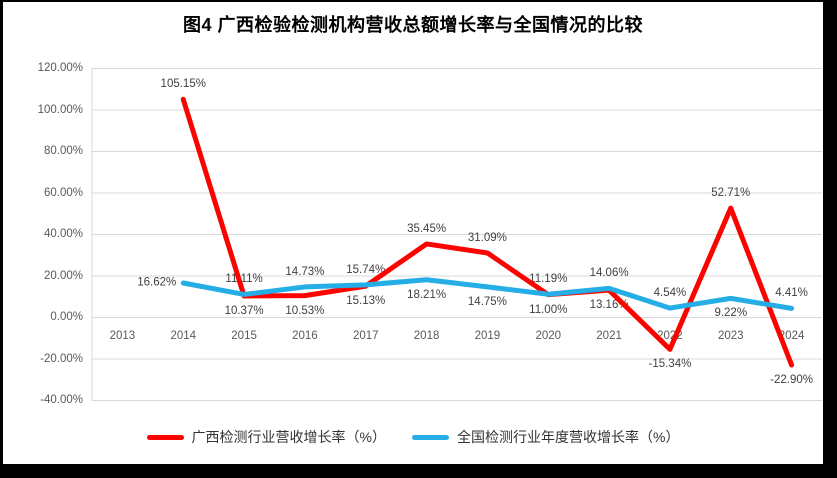  I want to click on chart-title: 图4 广西检验检测机构营收总额增长率与全国情况的比较, so click(412, 25).